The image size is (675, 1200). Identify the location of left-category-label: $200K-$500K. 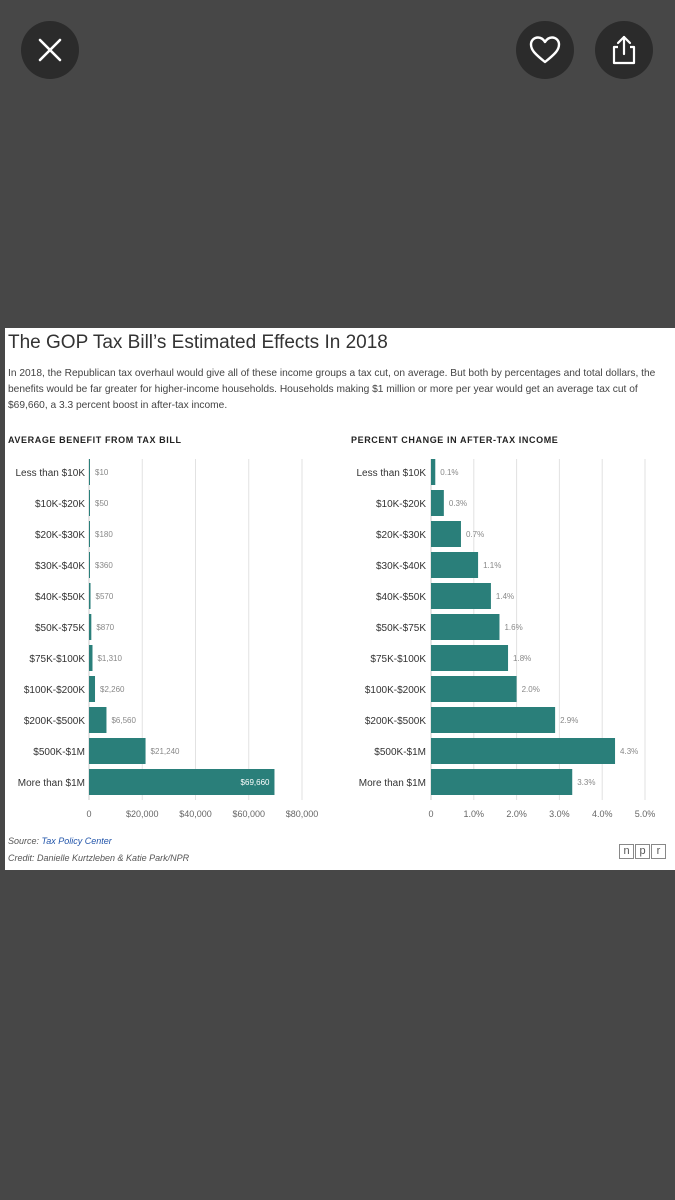
(54, 721).